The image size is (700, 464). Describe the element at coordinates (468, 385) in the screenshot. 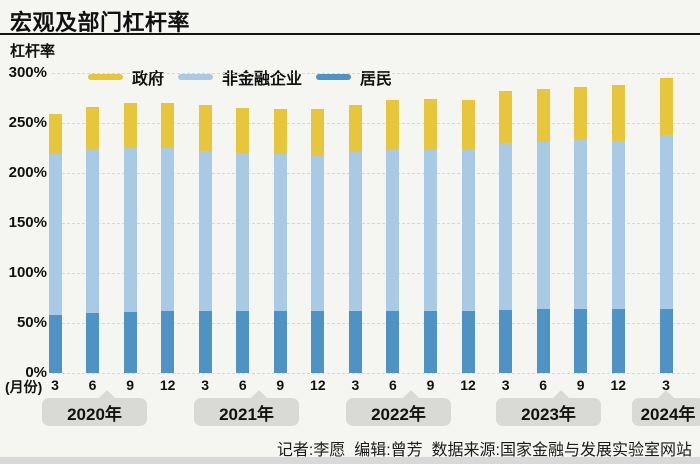

I see `x-tick-month-11: 12` at that location.